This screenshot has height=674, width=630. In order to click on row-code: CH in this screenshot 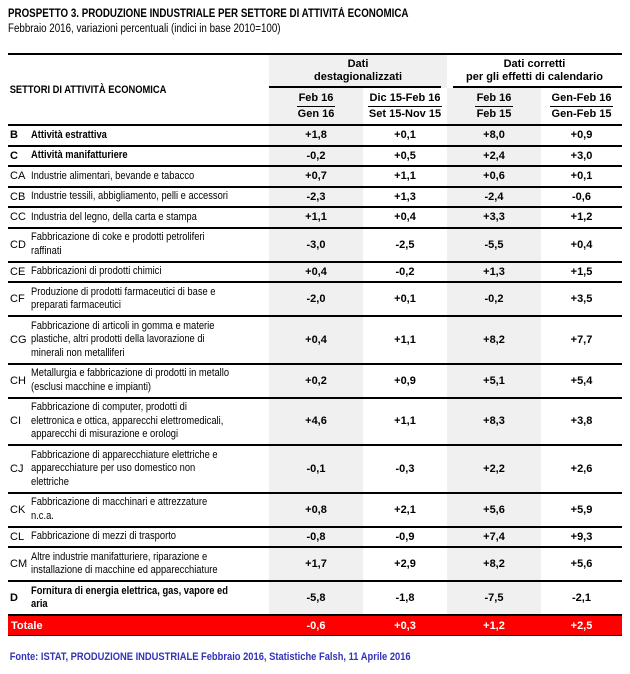, I will do `click(18, 380)`.